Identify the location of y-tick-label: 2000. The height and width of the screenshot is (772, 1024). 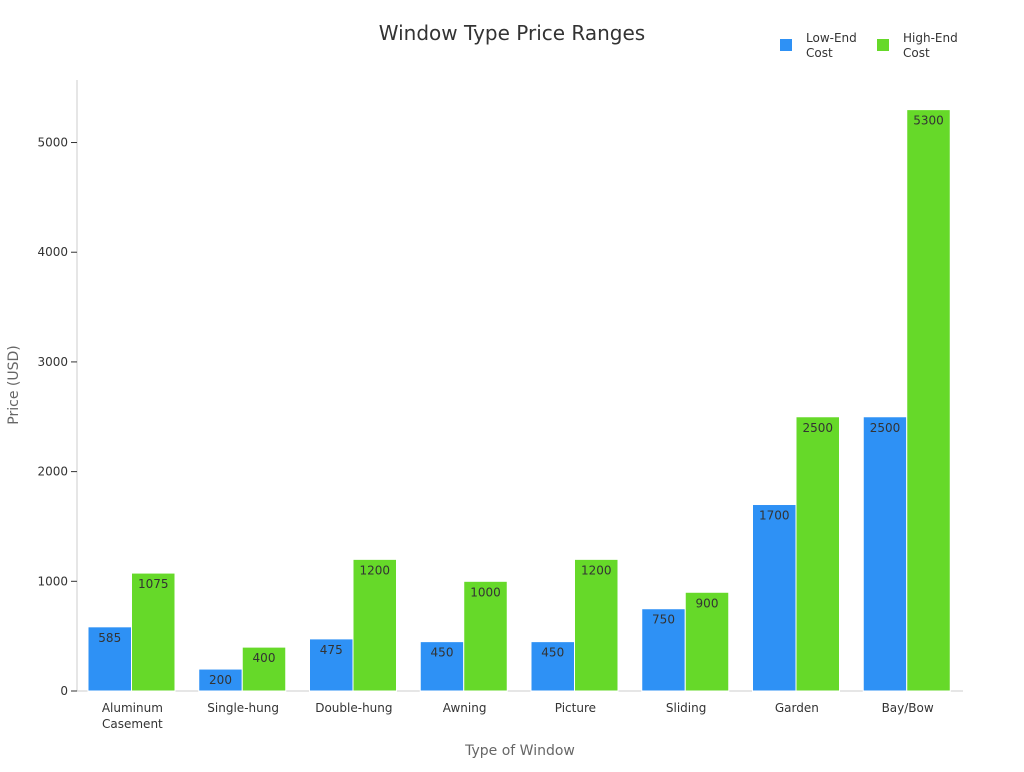
(52, 472).